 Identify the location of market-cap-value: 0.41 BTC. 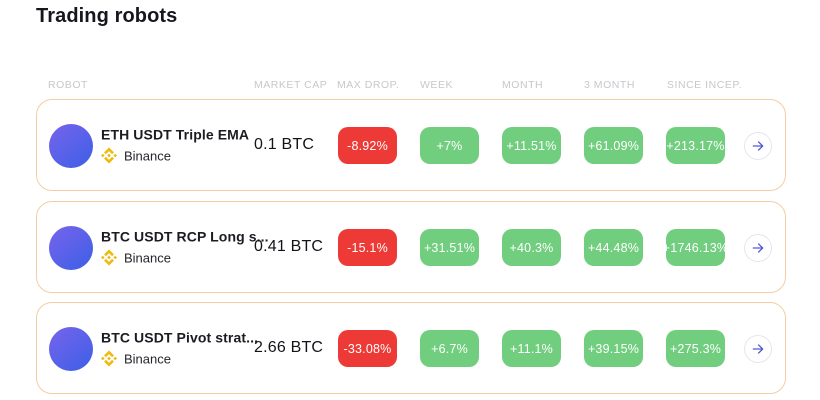
(289, 246).